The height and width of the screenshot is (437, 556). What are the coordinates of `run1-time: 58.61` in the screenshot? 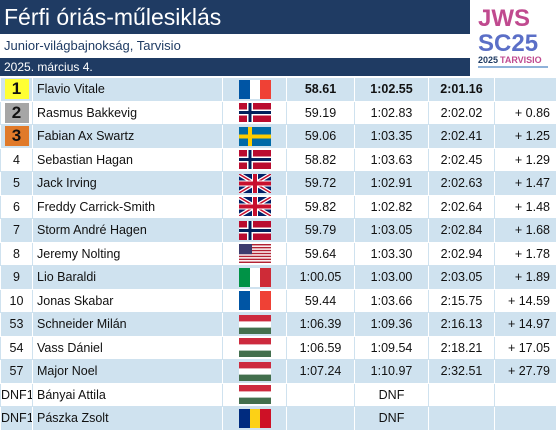 It's located at (320, 89).